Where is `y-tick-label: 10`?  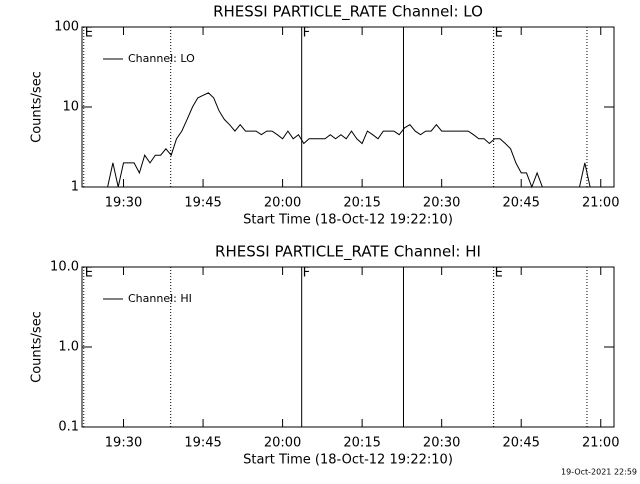 y-tick-label: 10 is located at coordinates (70, 107).